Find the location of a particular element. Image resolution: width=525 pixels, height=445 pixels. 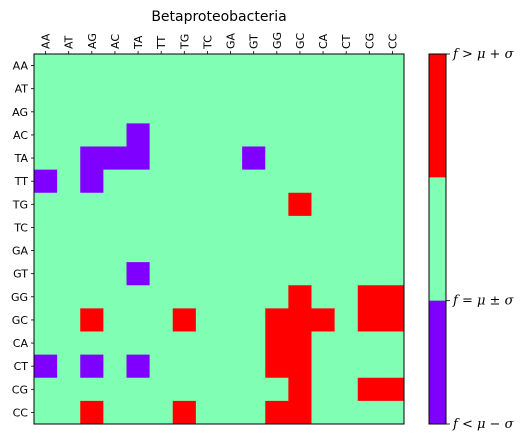

y-tick-label: AC is located at coordinates (20, 135).